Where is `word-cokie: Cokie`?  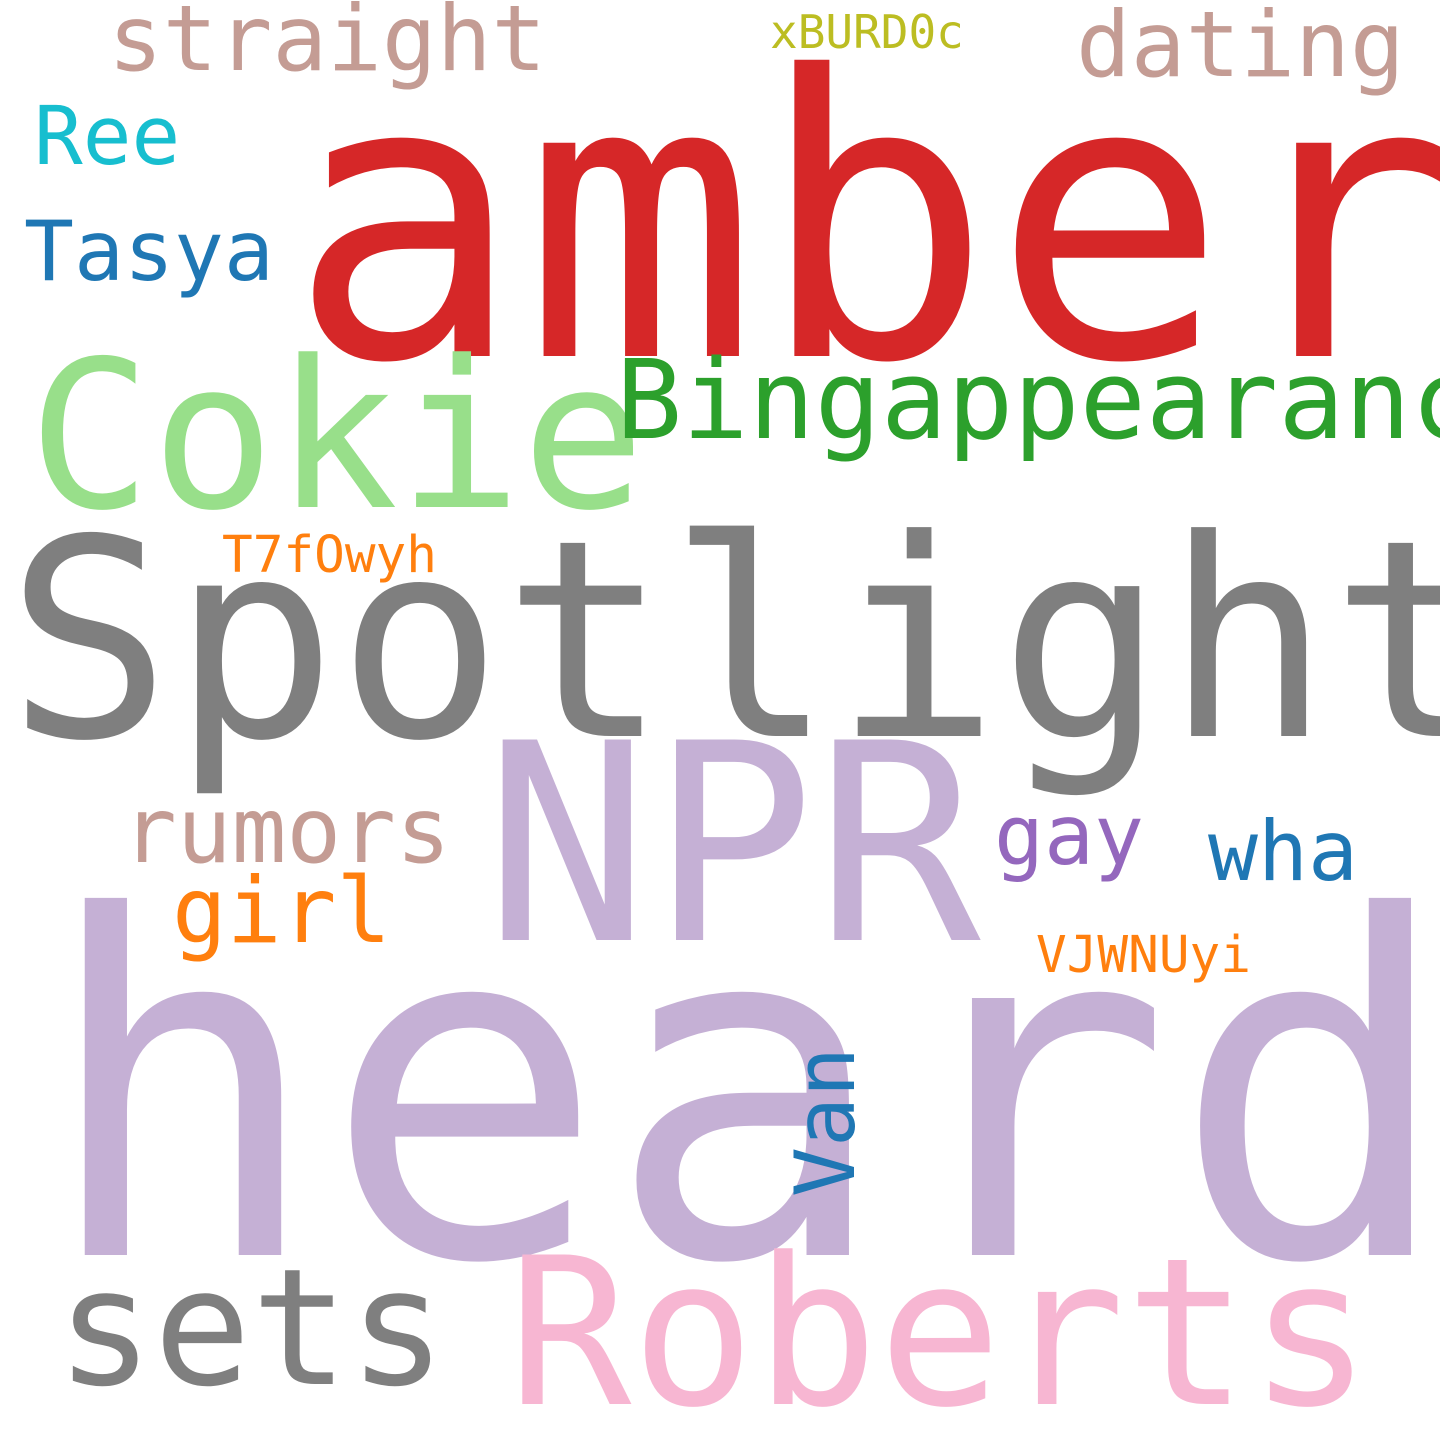 word-cokie: Cokie is located at coordinates (337, 437).